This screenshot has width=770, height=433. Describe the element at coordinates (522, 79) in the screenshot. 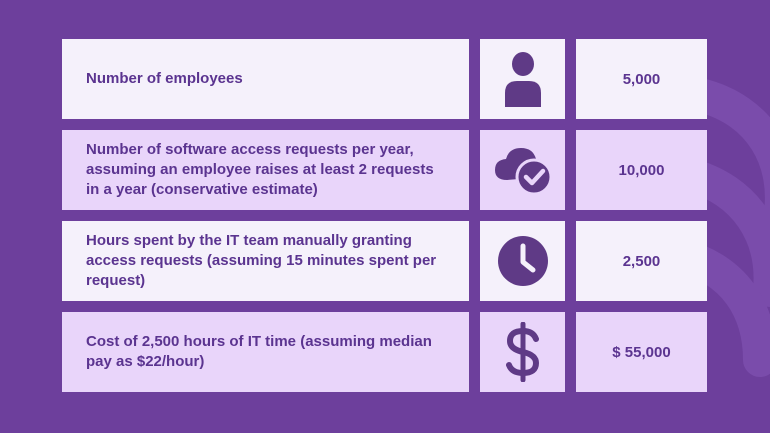

I see `person-icon` at that location.